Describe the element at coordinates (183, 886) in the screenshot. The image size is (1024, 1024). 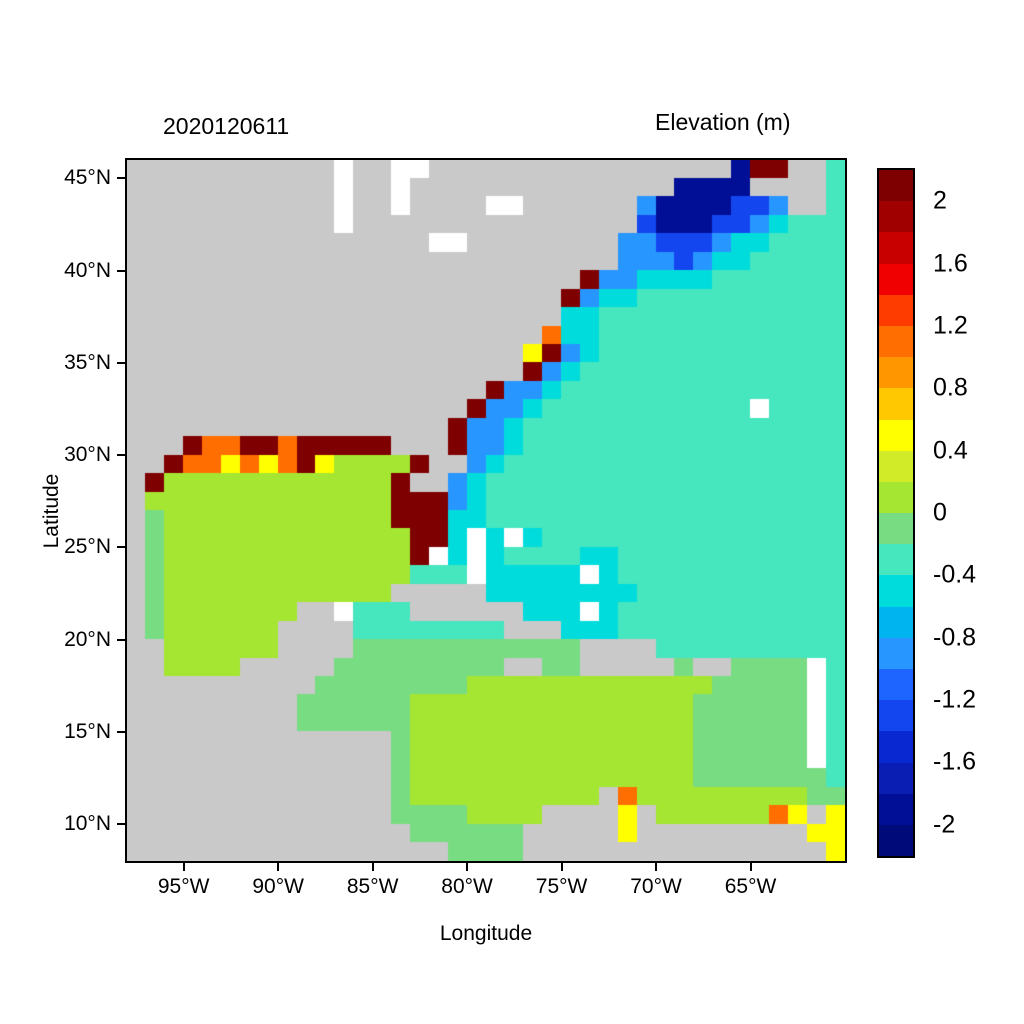
I see `x-tick-label: 95°W` at that location.